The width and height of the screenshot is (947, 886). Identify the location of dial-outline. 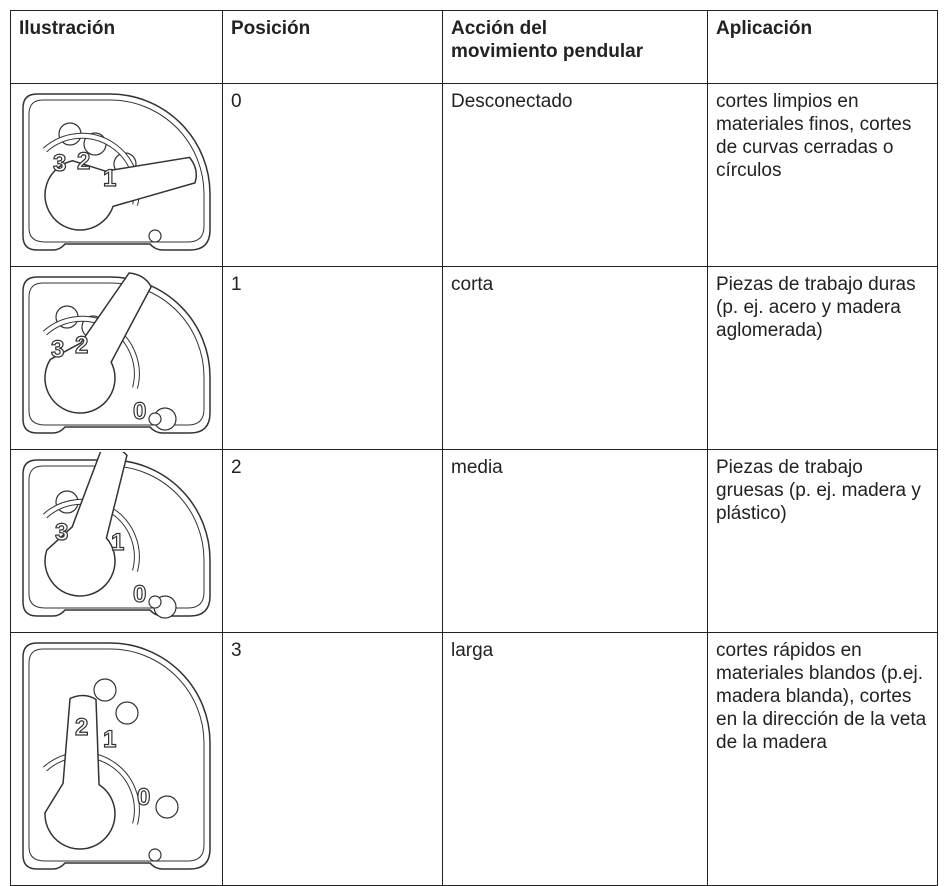
(116, 756).